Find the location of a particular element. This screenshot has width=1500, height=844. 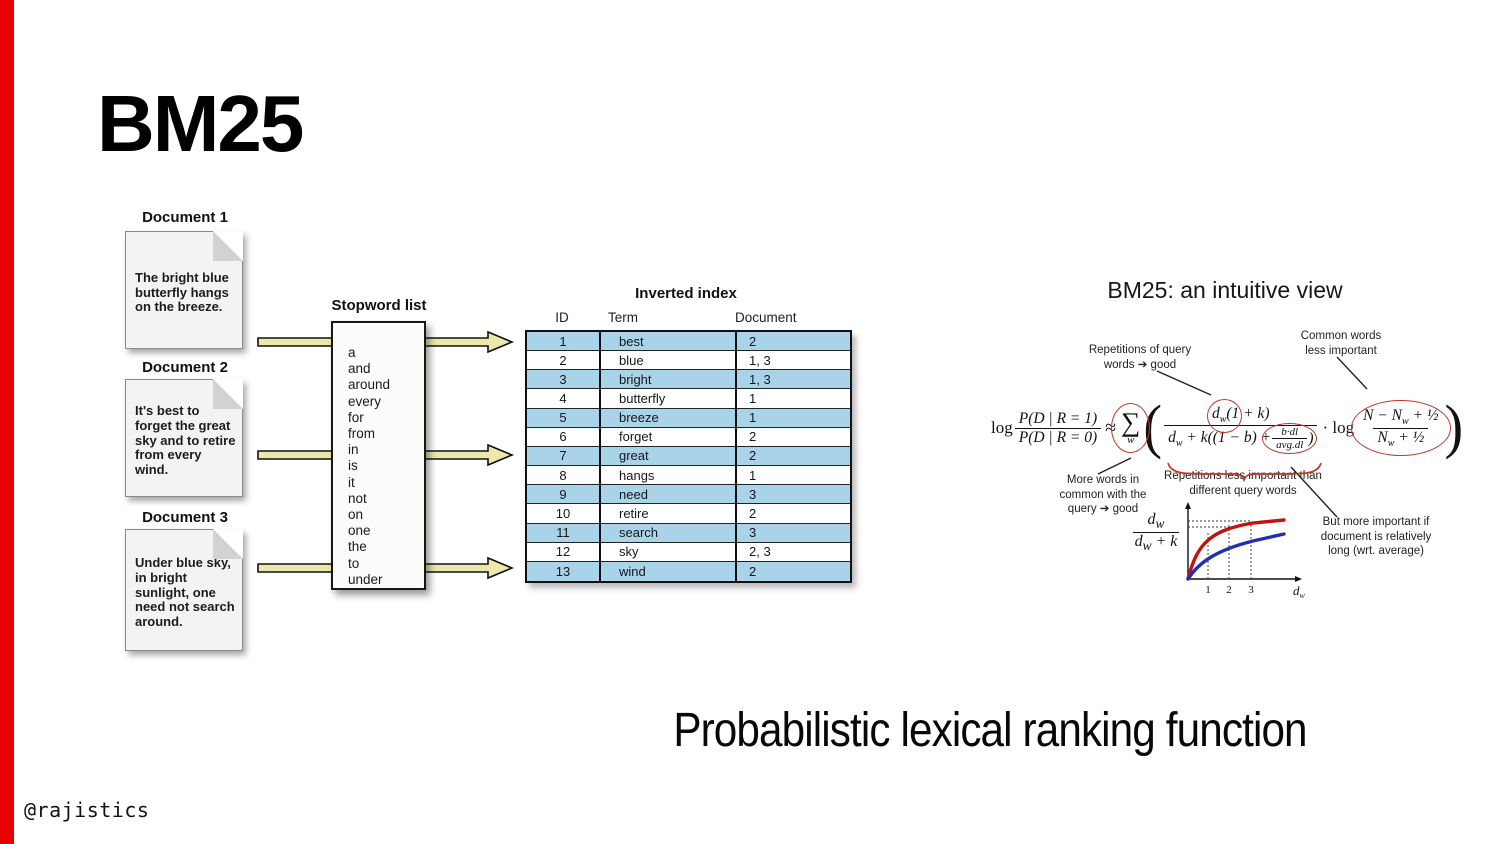

underbrace is located at coordinates (1244, 472).